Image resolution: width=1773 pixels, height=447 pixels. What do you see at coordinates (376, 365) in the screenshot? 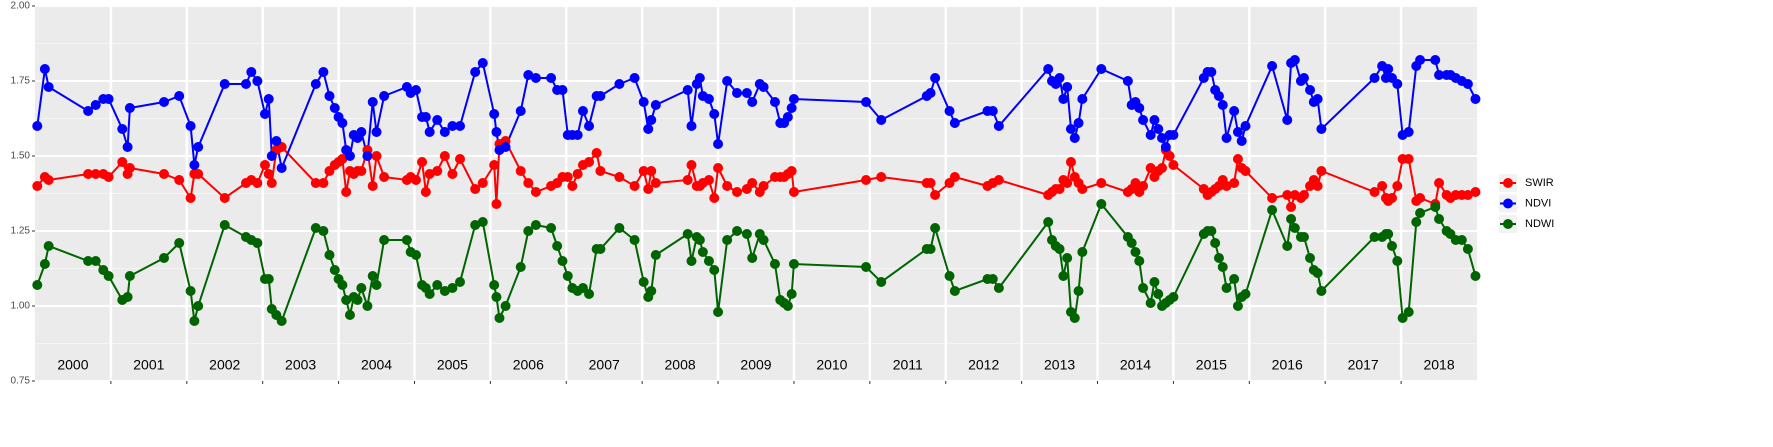
I see `year-label: 2004` at bounding box center [376, 365].